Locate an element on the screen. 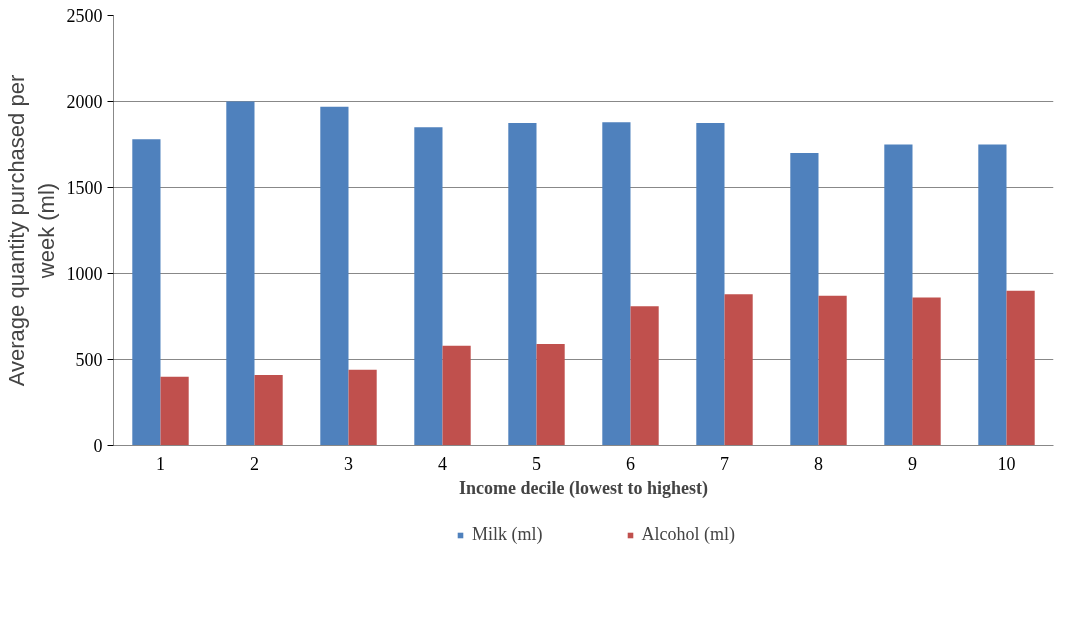 This screenshot has width=1088, height=617. x-tick-label: 2 is located at coordinates (254, 463).